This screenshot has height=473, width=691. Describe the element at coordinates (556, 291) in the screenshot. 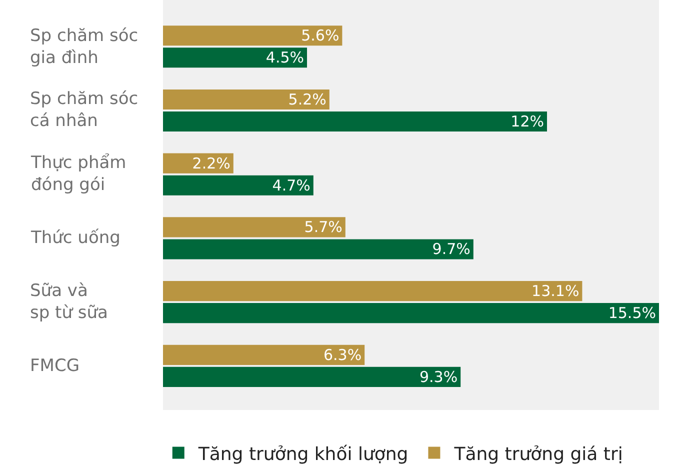

I see `data-label: 13.1%` at that location.